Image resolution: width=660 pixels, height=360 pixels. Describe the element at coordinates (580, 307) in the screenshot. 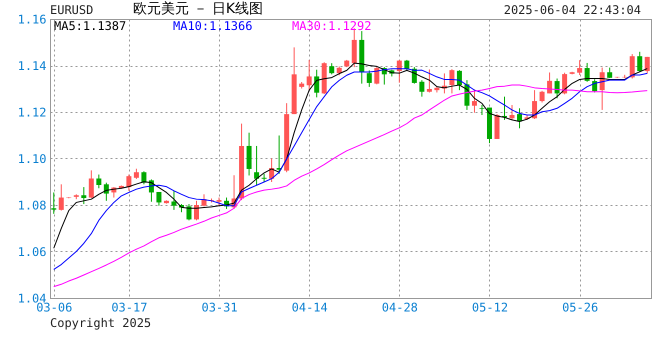

I see `x-tick-label: 05-26` at that location.